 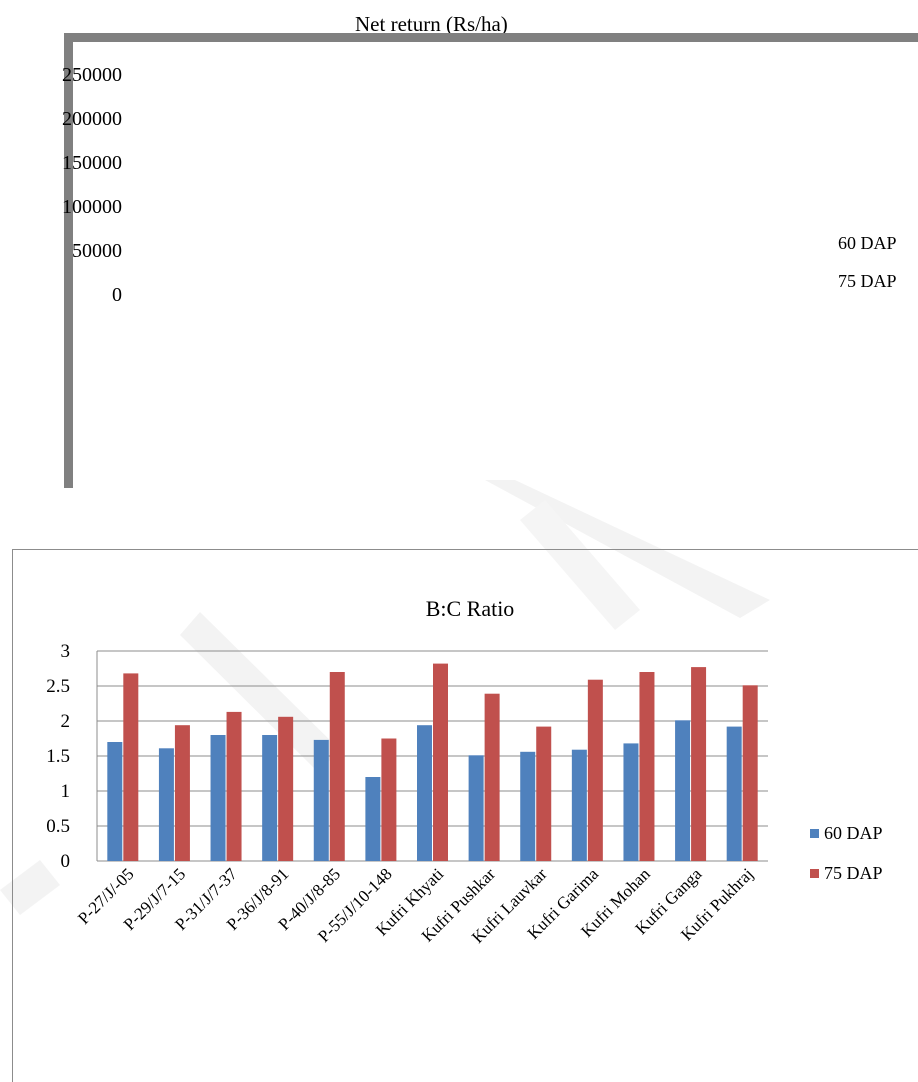 I want to click on bc-ratio-legend: 60 DAP 75 DAP, so click(x=846, y=853).